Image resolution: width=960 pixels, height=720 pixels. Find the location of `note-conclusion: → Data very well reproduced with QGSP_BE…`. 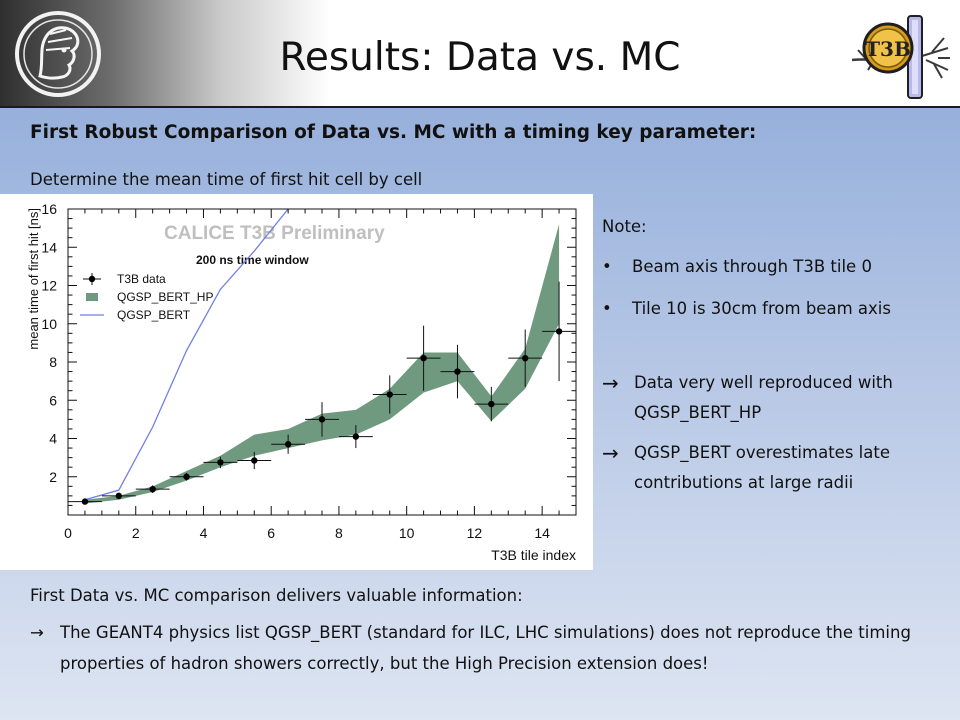

note-conclusion: → Data very well reproduced with QGSP_BE… is located at coordinates (778, 398).